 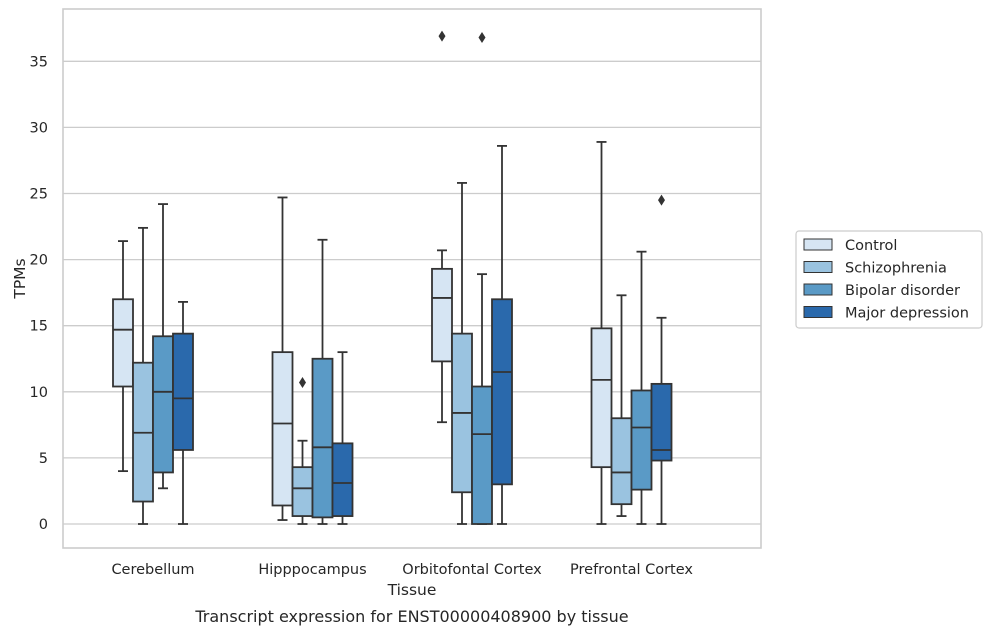 What do you see at coordinates (39, 62) in the screenshot?
I see `y-tick-label: 35` at bounding box center [39, 62].